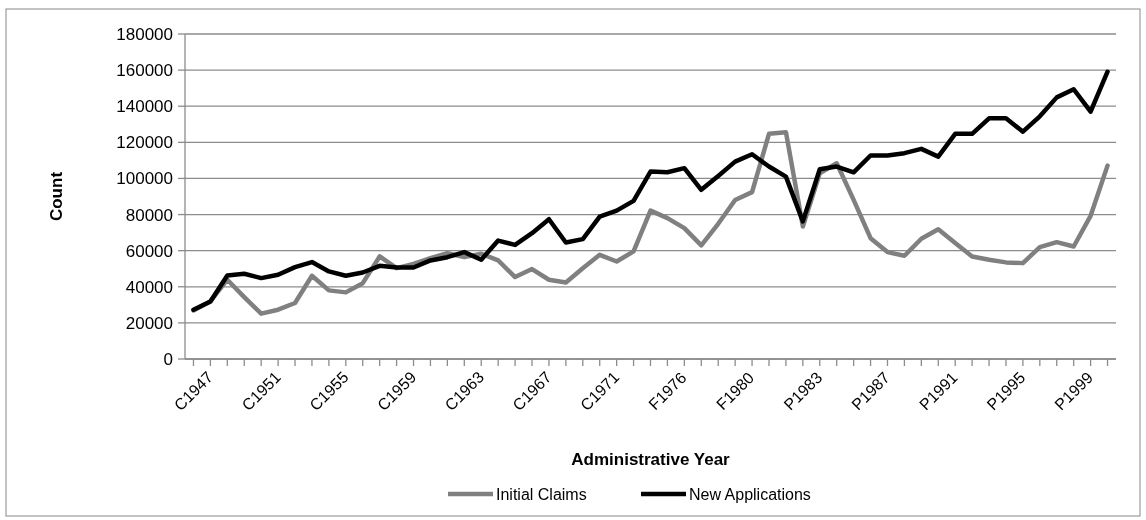  What do you see at coordinates (149, 323) in the screenshot?
I see `y-tick-label: 20000` at bounding box center [149, 323].